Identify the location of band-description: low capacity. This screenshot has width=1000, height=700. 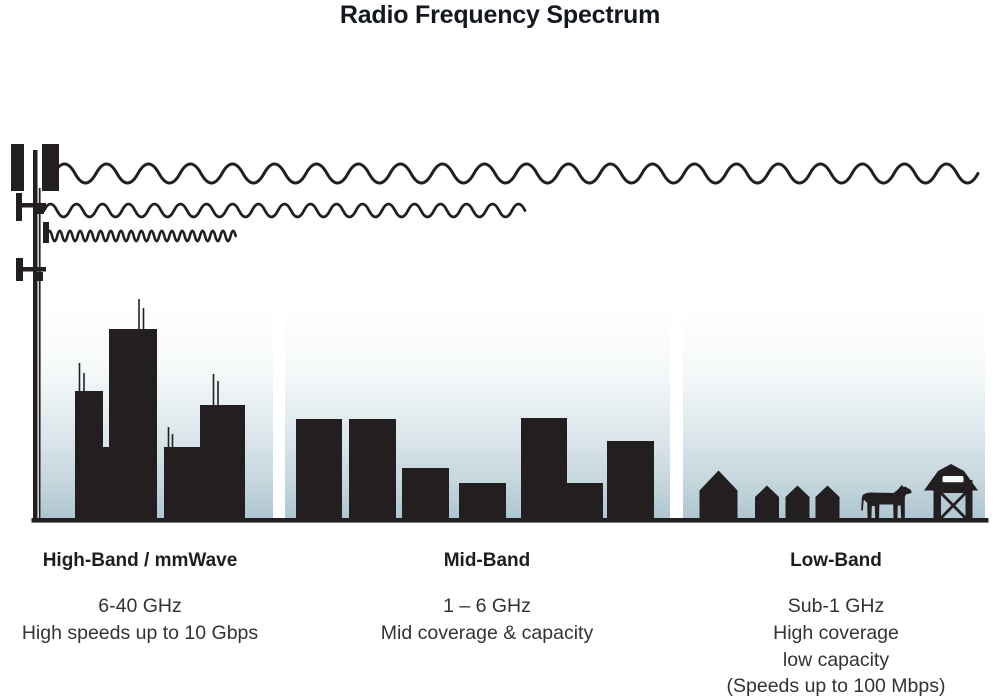
(836, 659).